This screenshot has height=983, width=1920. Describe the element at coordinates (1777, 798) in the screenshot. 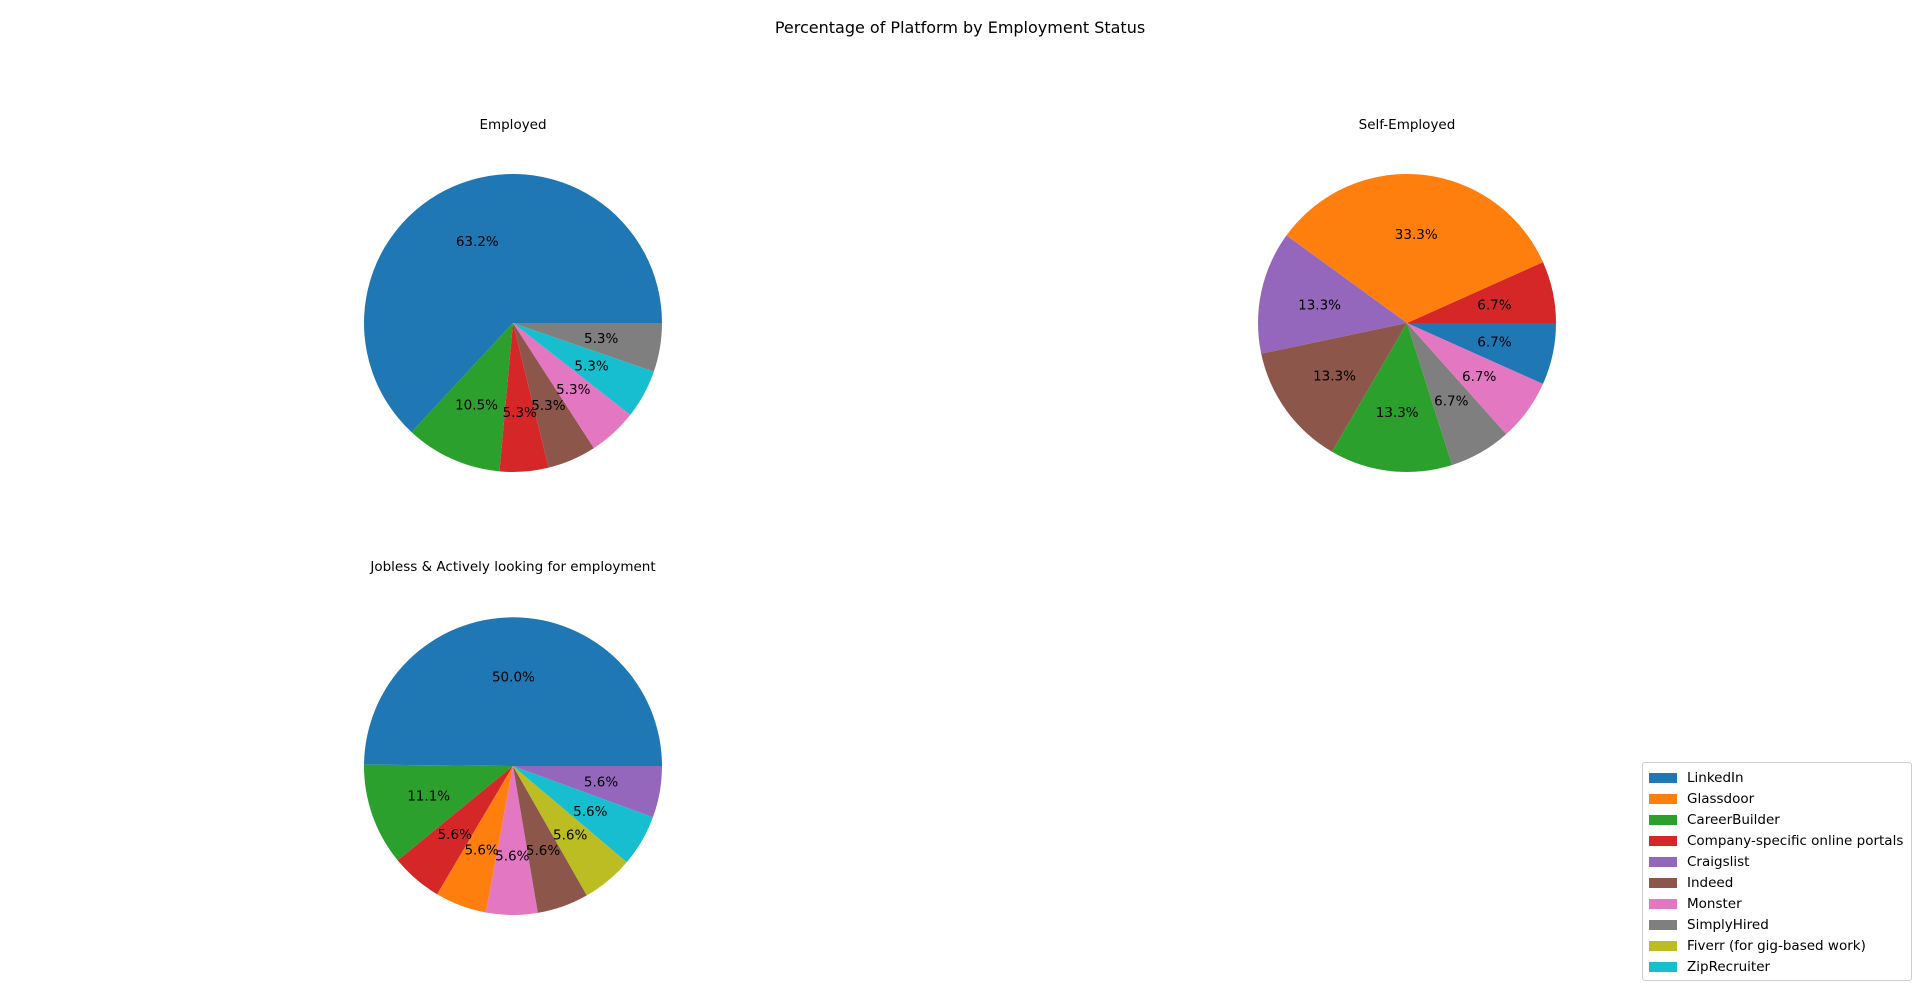

I see `legend-item-glassdoor: Glassdoor` at that location.